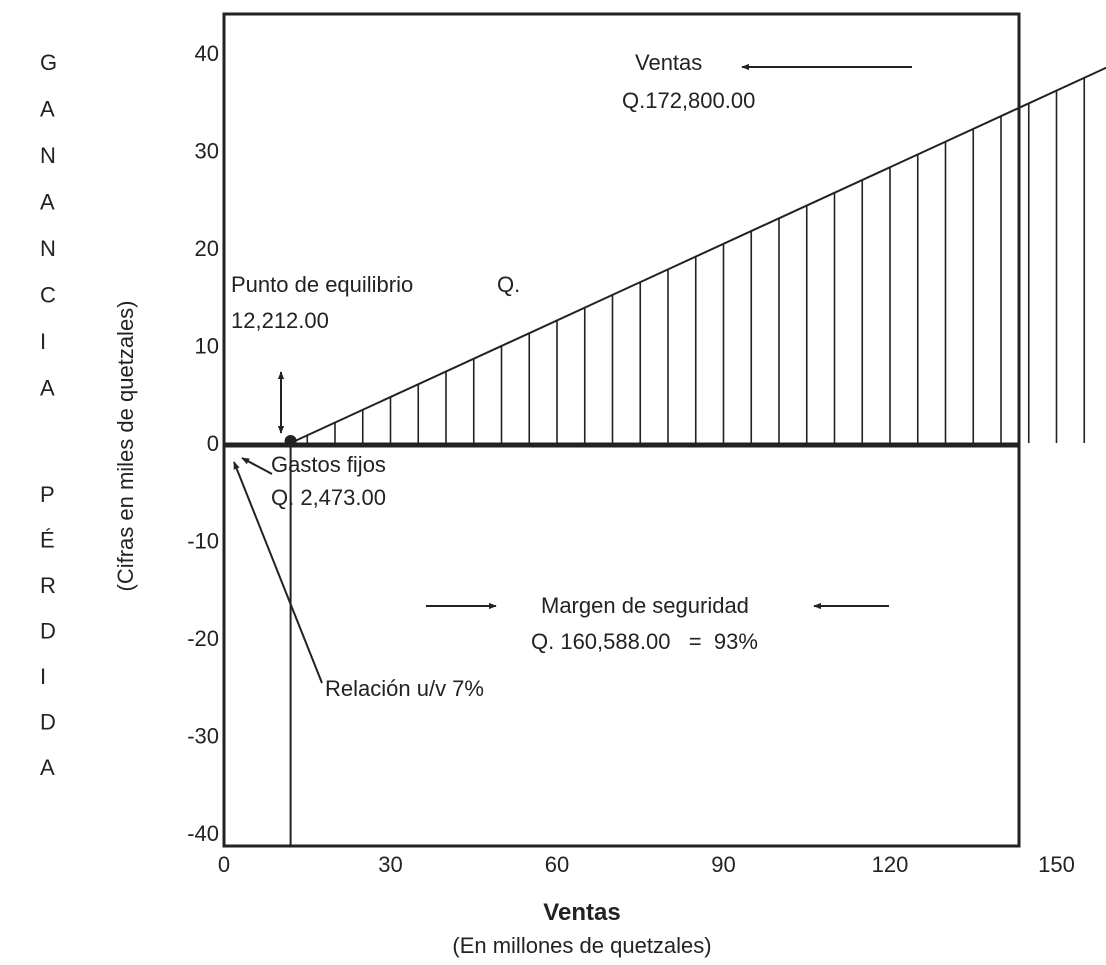 The image size is (1106, 965). Describe the element at coordinates (508, 284) in the screenshot. I see `break-even-q: Q.` at that location.